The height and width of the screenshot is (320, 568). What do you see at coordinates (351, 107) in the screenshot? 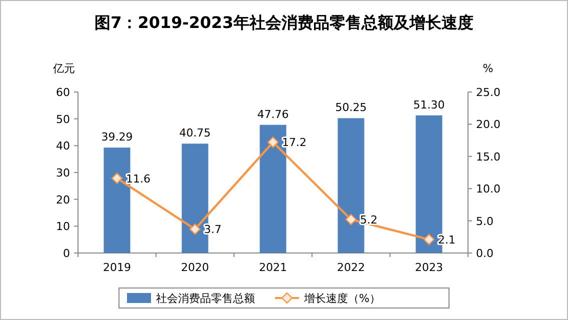
I see `data-label: 50.25` at bounding box center [351, 107].